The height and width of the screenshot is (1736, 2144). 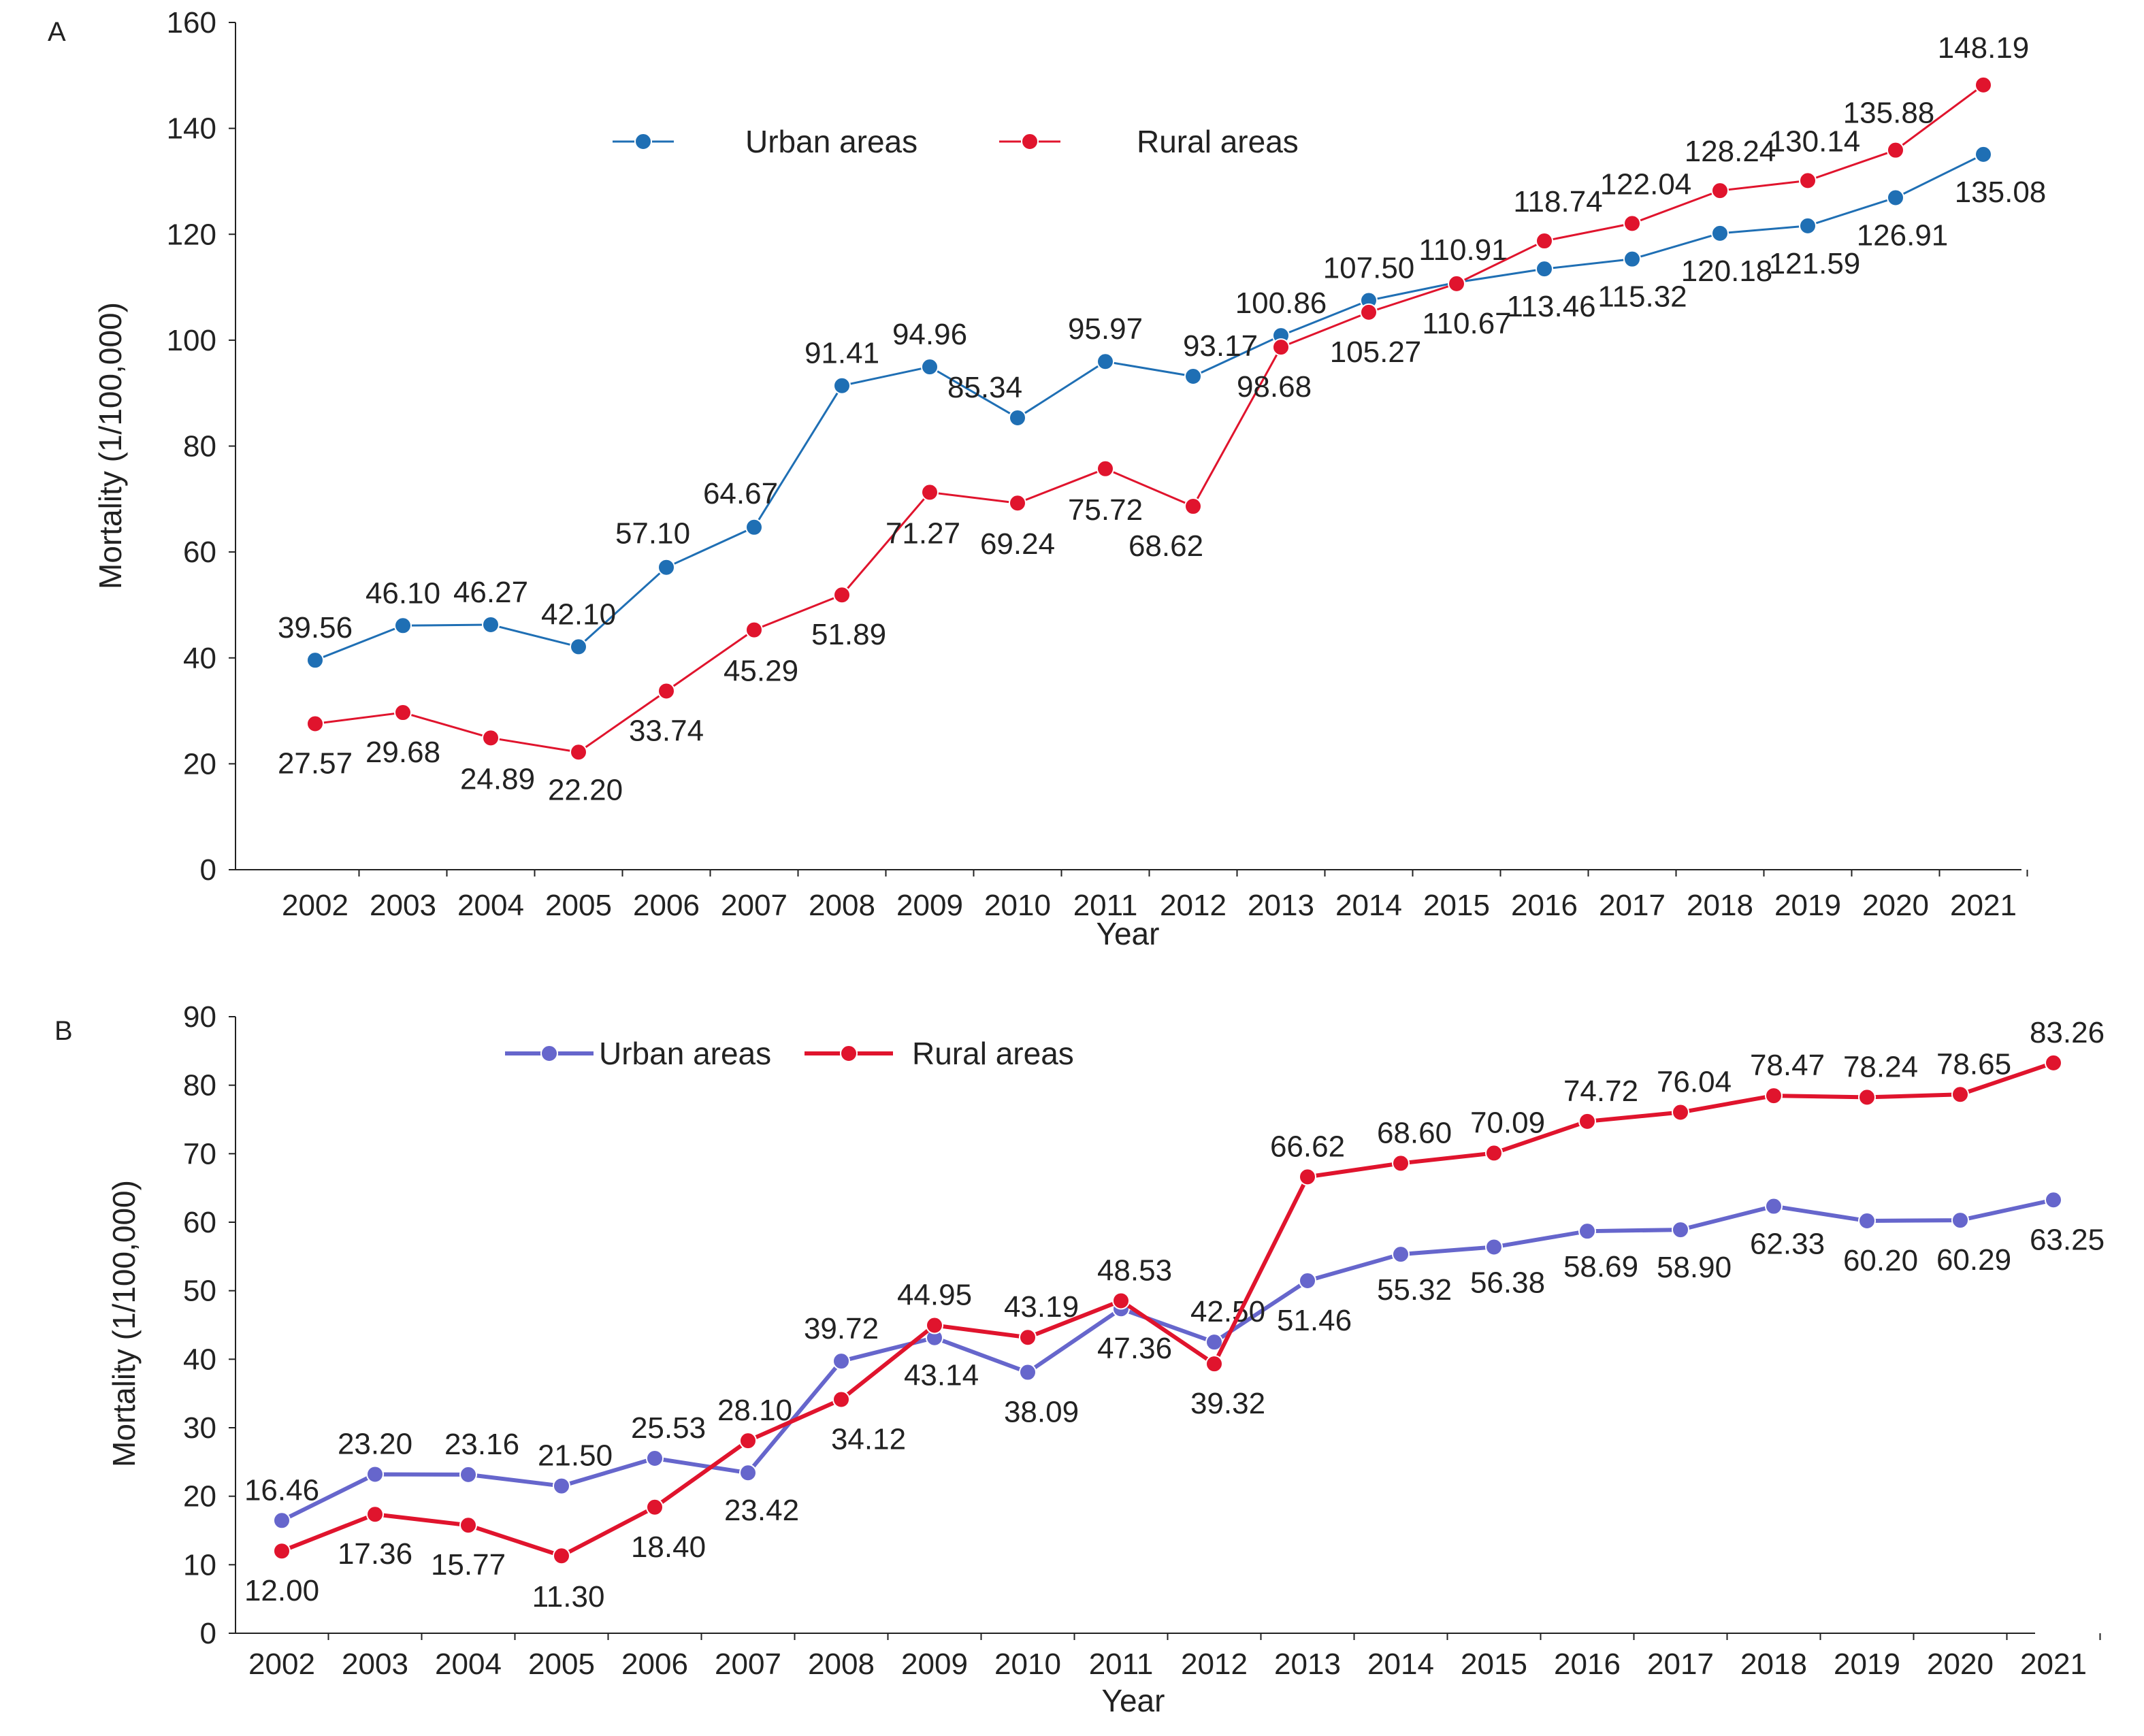 What do you see at coordinates (1227, 1311) in the screenshot?
I see `data-label: 42.50` at bounding box center [1227, 1311].